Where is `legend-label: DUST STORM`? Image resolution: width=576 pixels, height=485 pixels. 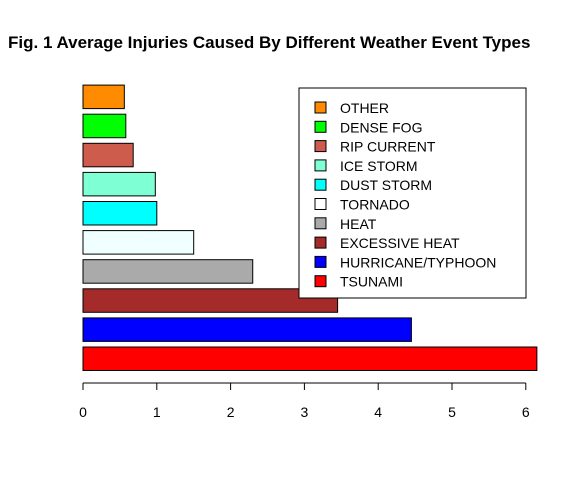
legend-label: DUST STORM is located at coordinates (386, 185).